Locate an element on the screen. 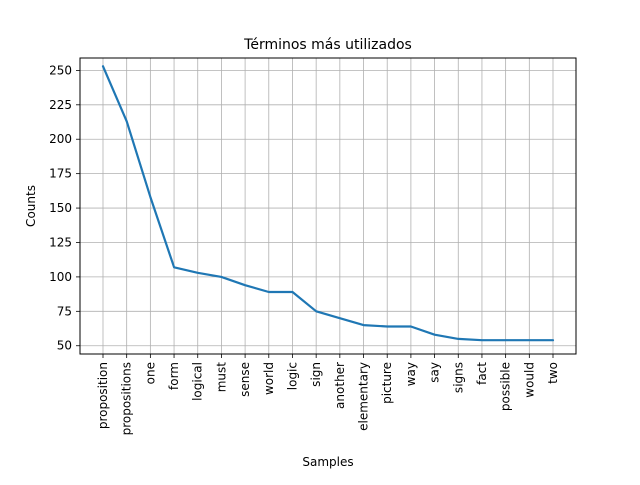 The width and height of the screenshot is (640, 485). y-axis-ticks: 50 75 100 125 150 175 200 225 250 is located at coordinates (64, 208).